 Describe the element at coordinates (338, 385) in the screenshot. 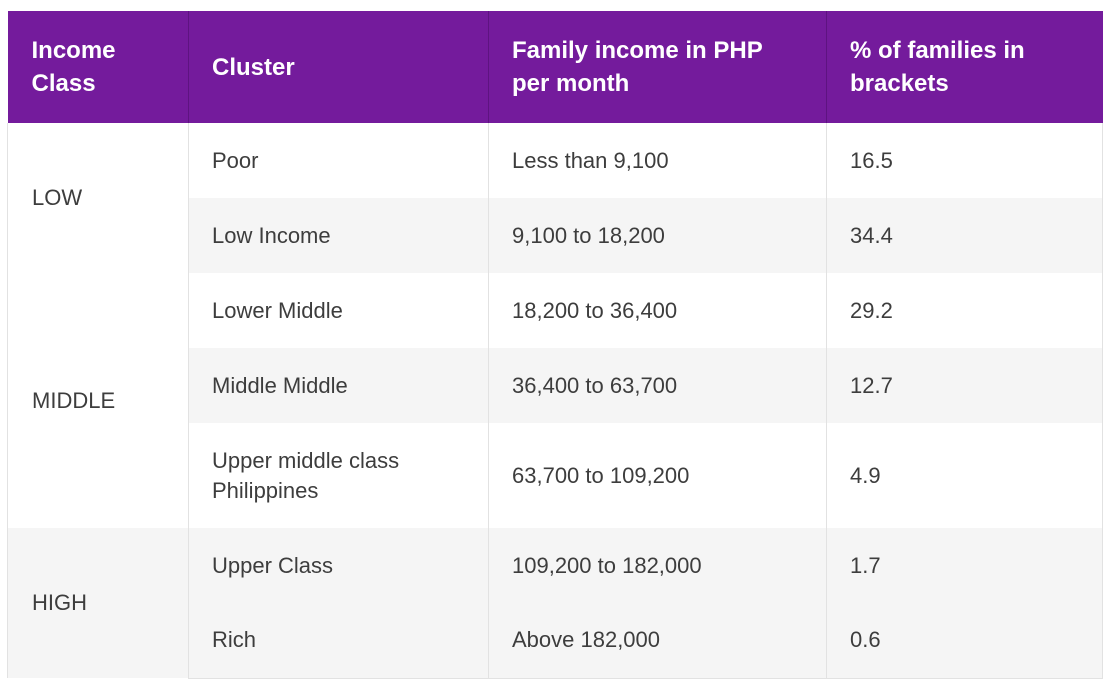

I see `cluster-cell: Middle Middle` at that location.